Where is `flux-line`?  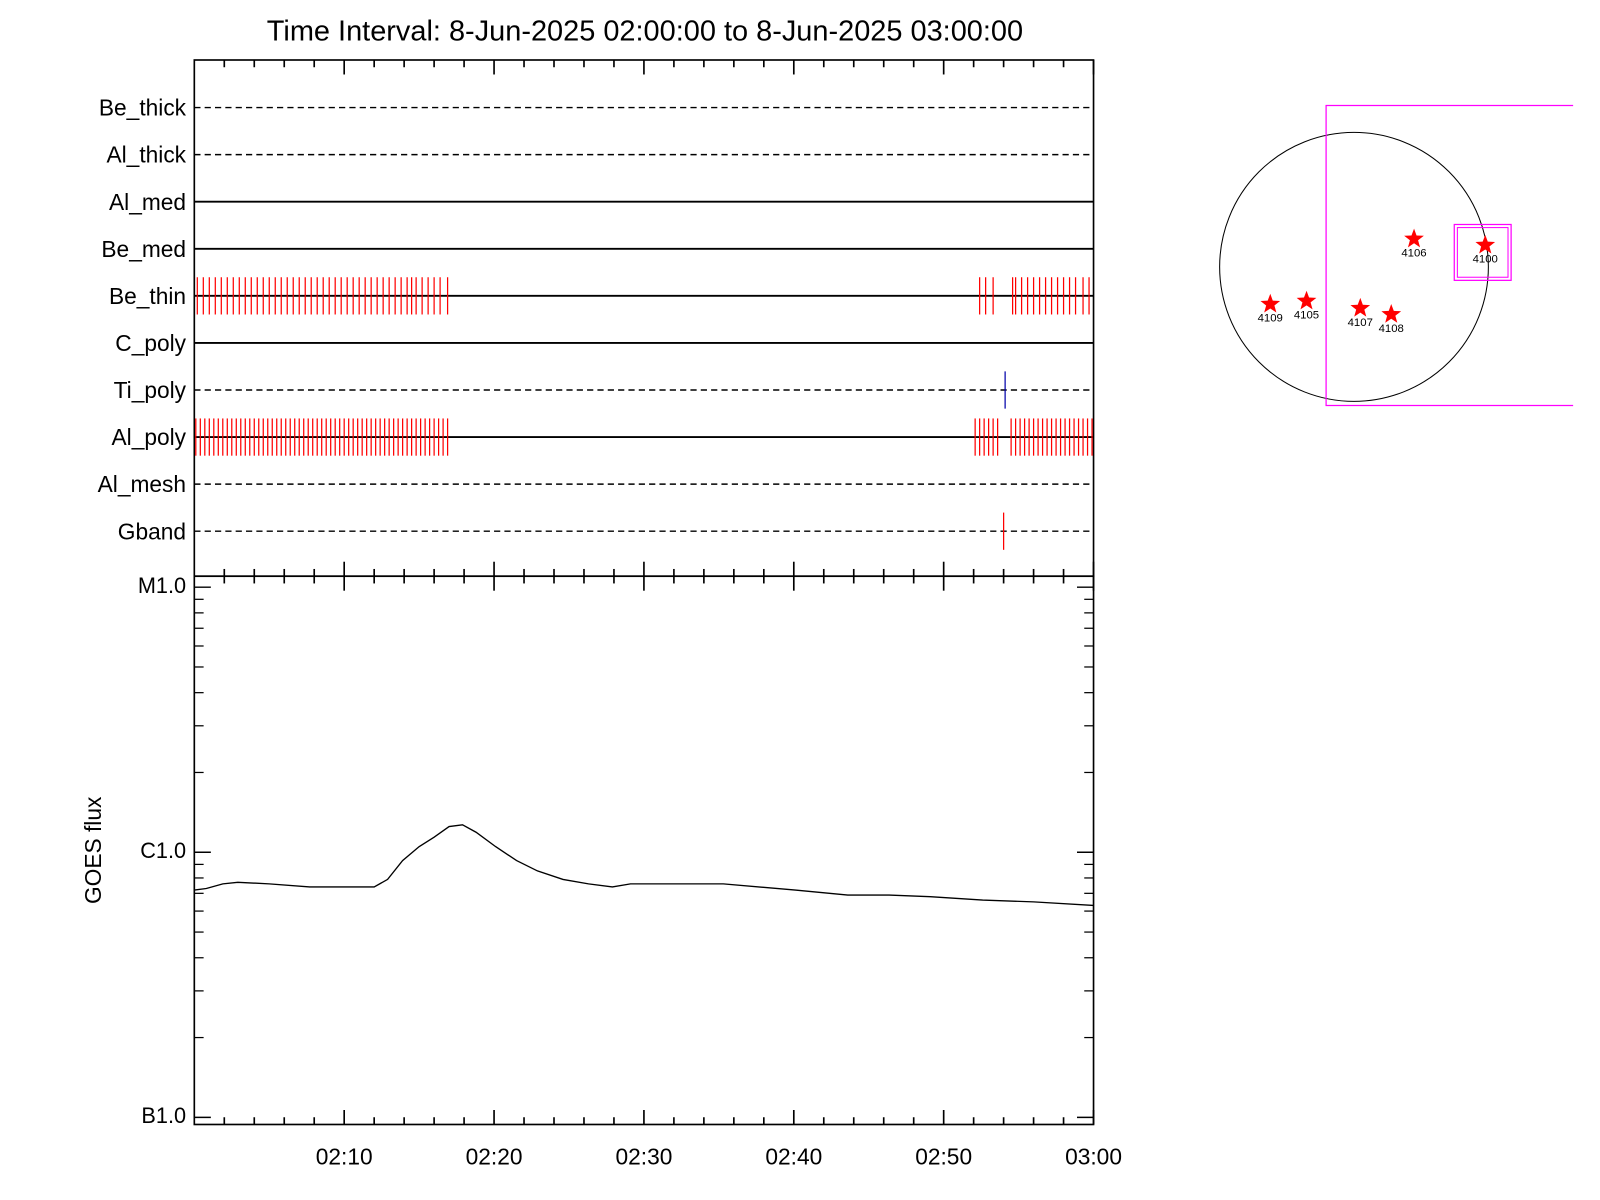
flux-line is located at coordinates (644, 865).